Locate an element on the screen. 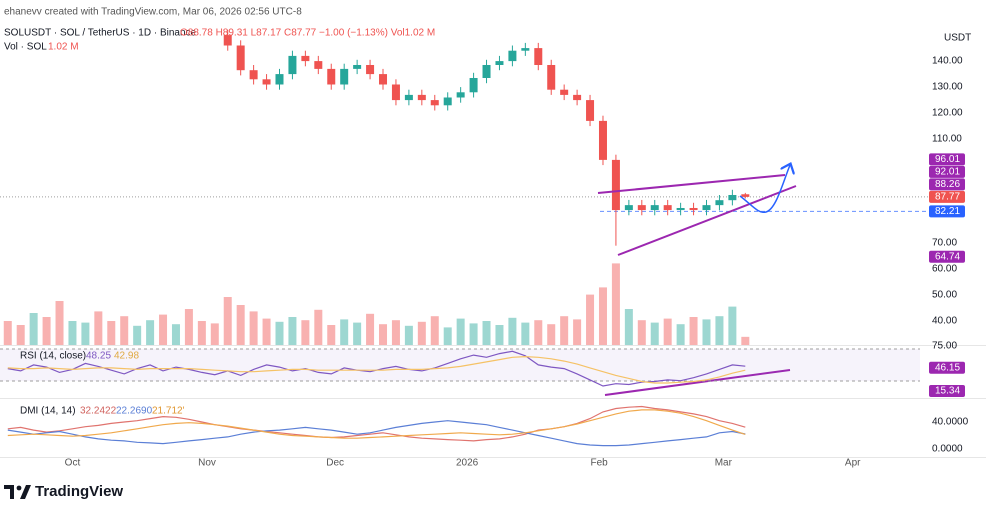  dmi-tick-label: 40.0000 is located at coordinates (950, 422).